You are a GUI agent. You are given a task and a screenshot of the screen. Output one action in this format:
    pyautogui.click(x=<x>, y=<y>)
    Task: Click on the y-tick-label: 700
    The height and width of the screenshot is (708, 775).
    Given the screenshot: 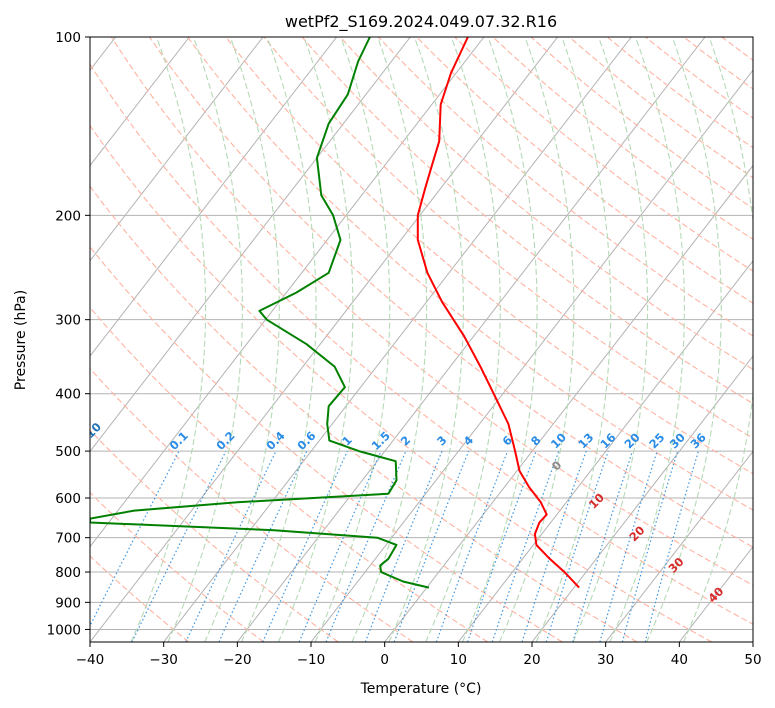 What is the action you would take?
    pyautogui.click(x=68, y=539)
    